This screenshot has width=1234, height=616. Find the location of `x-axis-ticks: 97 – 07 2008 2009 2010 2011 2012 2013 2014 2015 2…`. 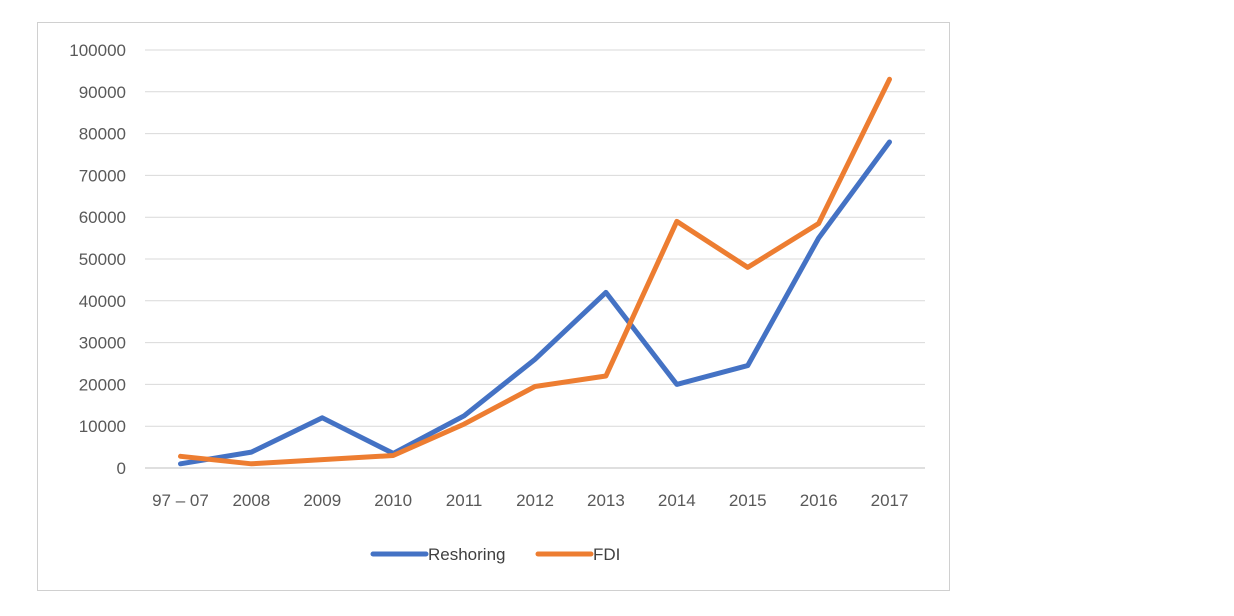

x-axis-ticks: 97 – 07 2008 2009 2010 2011 2012 2013 2014 2015 2… is located at coordinates (530, 500).